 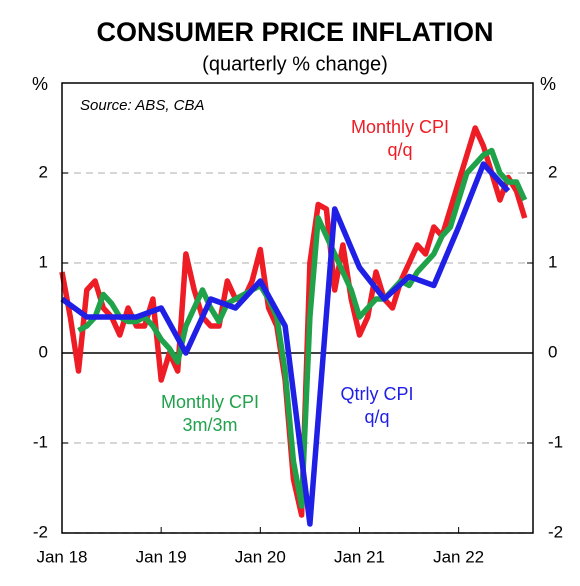 What do you see at coordinates (359, 556) in the screenshot?
I see `x-tick-label: Jan 21` at bounding box center [359, 556].